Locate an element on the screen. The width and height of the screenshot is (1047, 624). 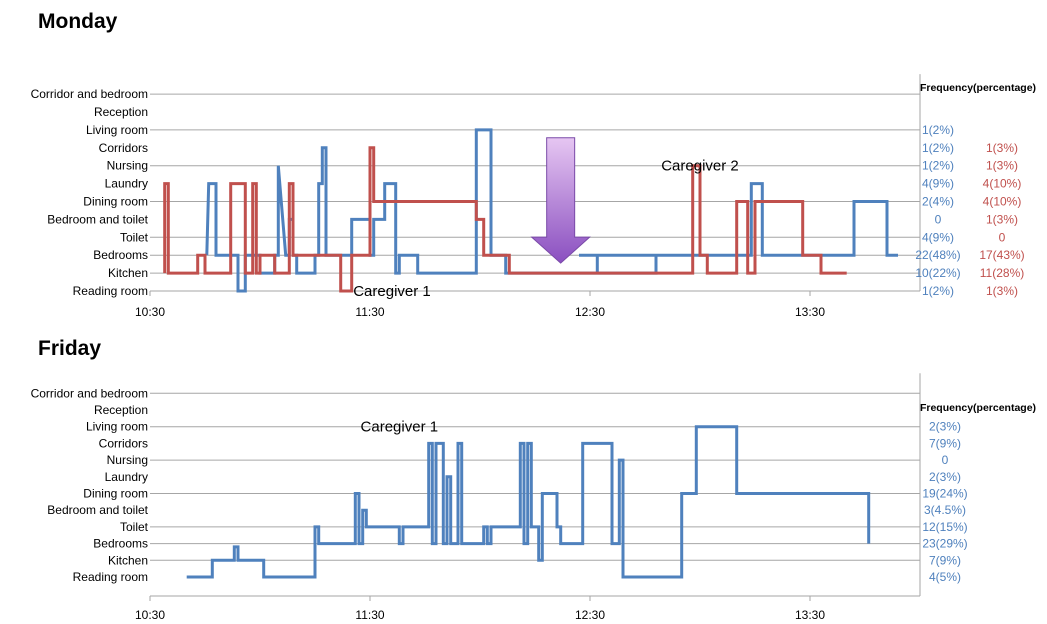
frequency-value: 17(43%) is located at coordinates (1001, 255).